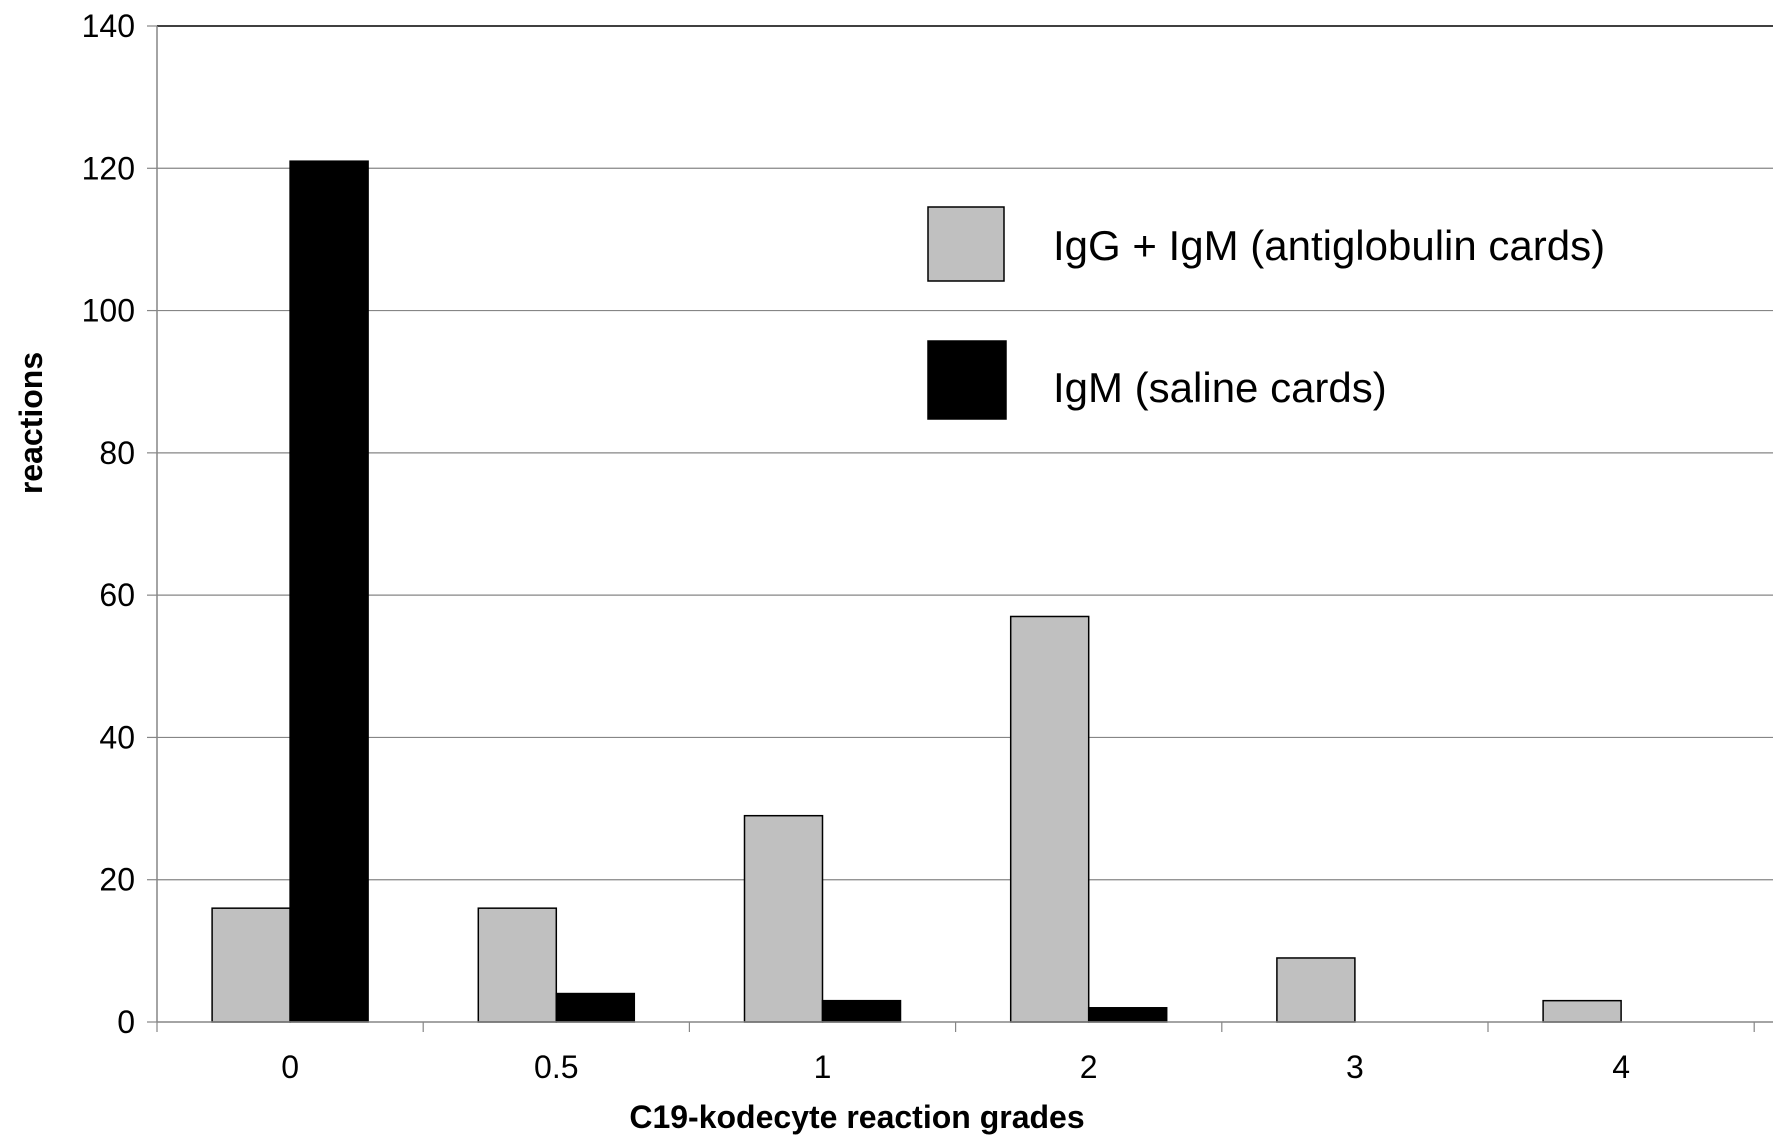  I want to click on legend-swatch-igg-igm, so click(966, 244).